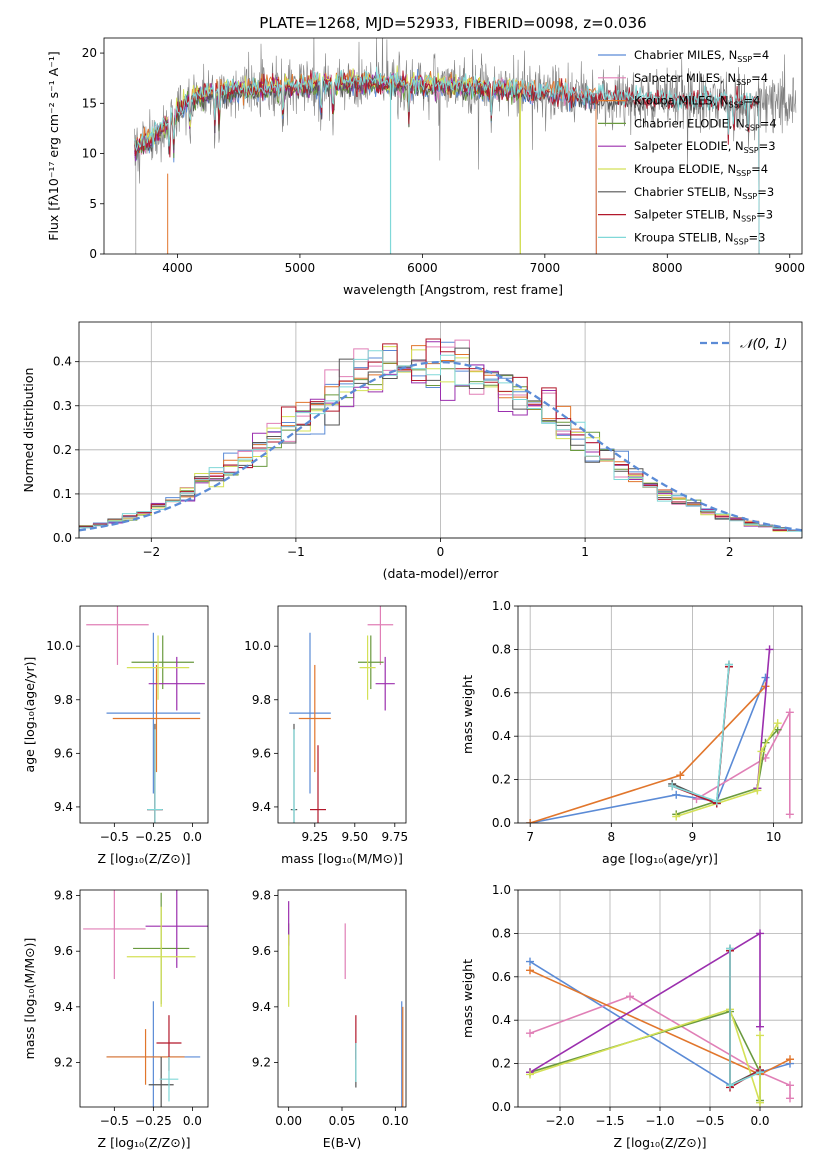 Image resolution: width=819 pixels, height=1170 pixels. What do you see at coordinates (441, 573) in the screenshot?
I see `x-axis-label: (data-model)/error` at bounding box center [441, 573].